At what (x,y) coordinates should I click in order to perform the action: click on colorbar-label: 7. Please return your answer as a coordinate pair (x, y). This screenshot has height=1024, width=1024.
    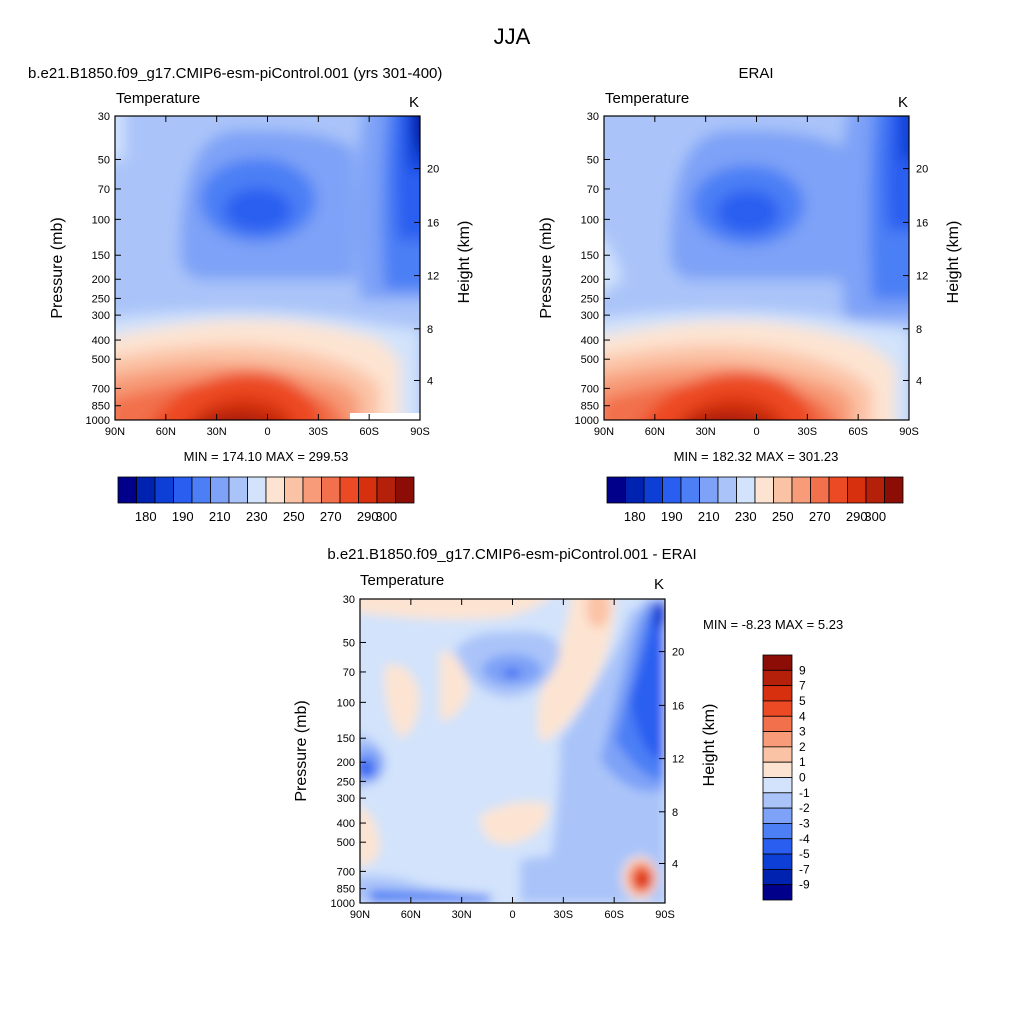
    Looking at the image, I should click on (802, 686).